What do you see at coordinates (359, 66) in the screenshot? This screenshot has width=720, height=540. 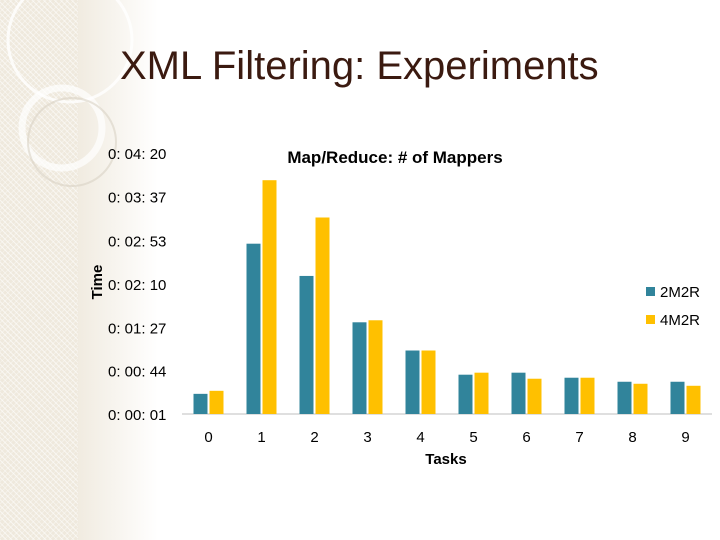 I see `slide-title: XML Filtering: Experiments` at bounding box center [359, 66].